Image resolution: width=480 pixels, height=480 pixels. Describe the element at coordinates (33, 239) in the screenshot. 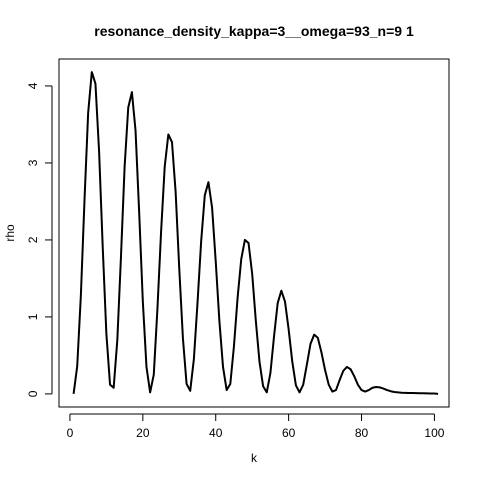

I see `y-tick-label: 2` at that location.